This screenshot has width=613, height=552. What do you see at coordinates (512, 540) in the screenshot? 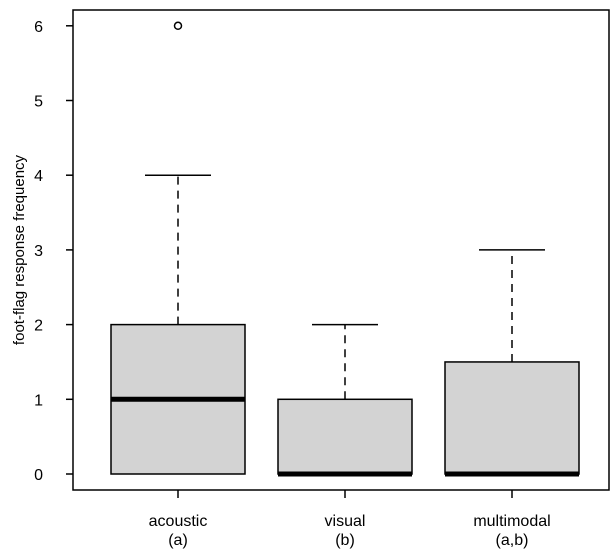
I see `x-group-label: (a,b)` at bounding box center [512, 540].